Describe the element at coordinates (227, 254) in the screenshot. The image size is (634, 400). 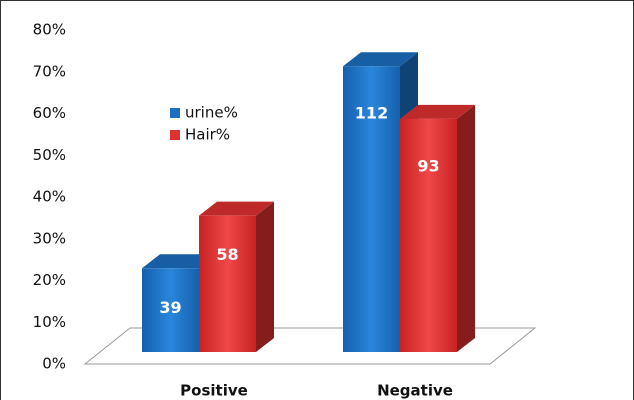
I see `data-label: 58` at that location.